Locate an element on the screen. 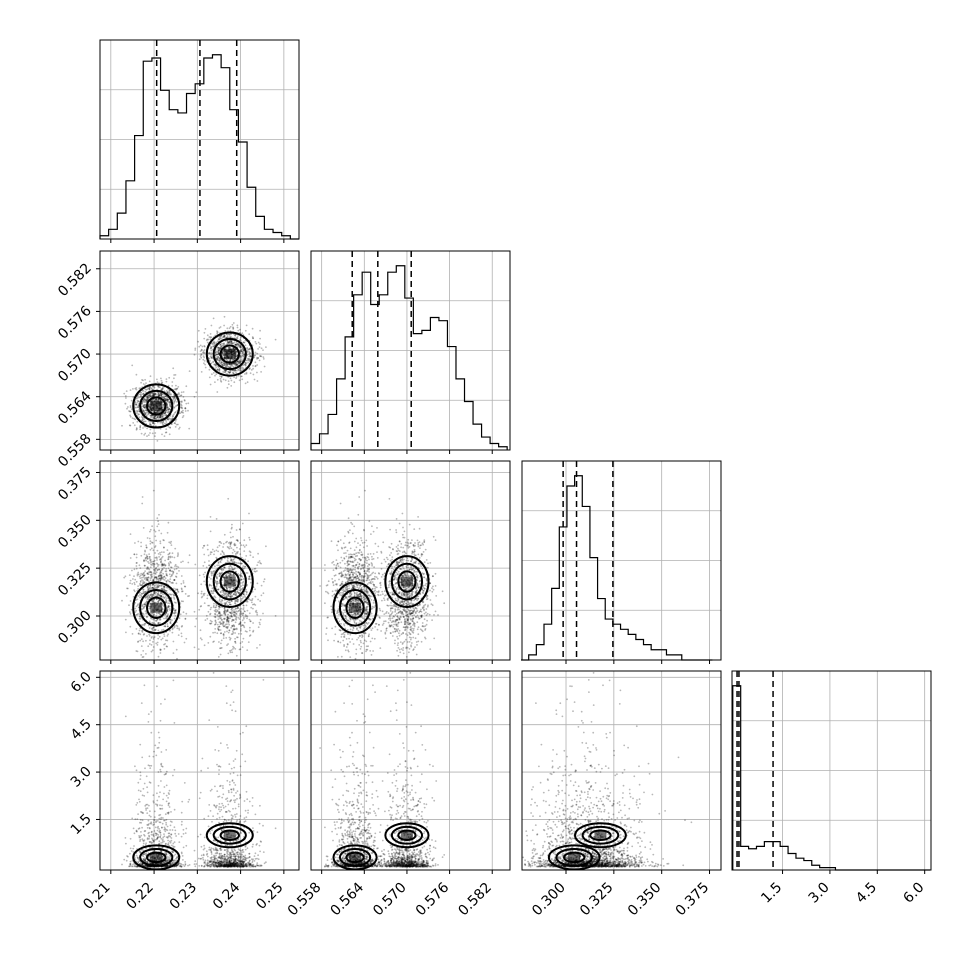 This screenshot has width=970, height=970. panel-frame is located at coordinates (199, 139).